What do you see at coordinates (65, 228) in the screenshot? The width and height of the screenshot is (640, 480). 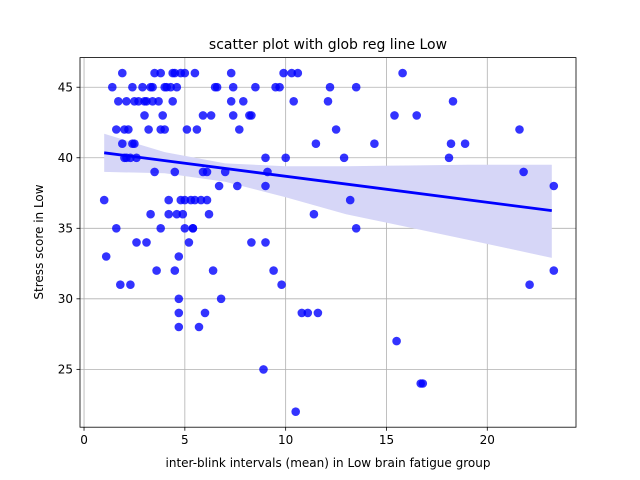 I see `y-tick-label: 35` at bounding box center [65, 228].